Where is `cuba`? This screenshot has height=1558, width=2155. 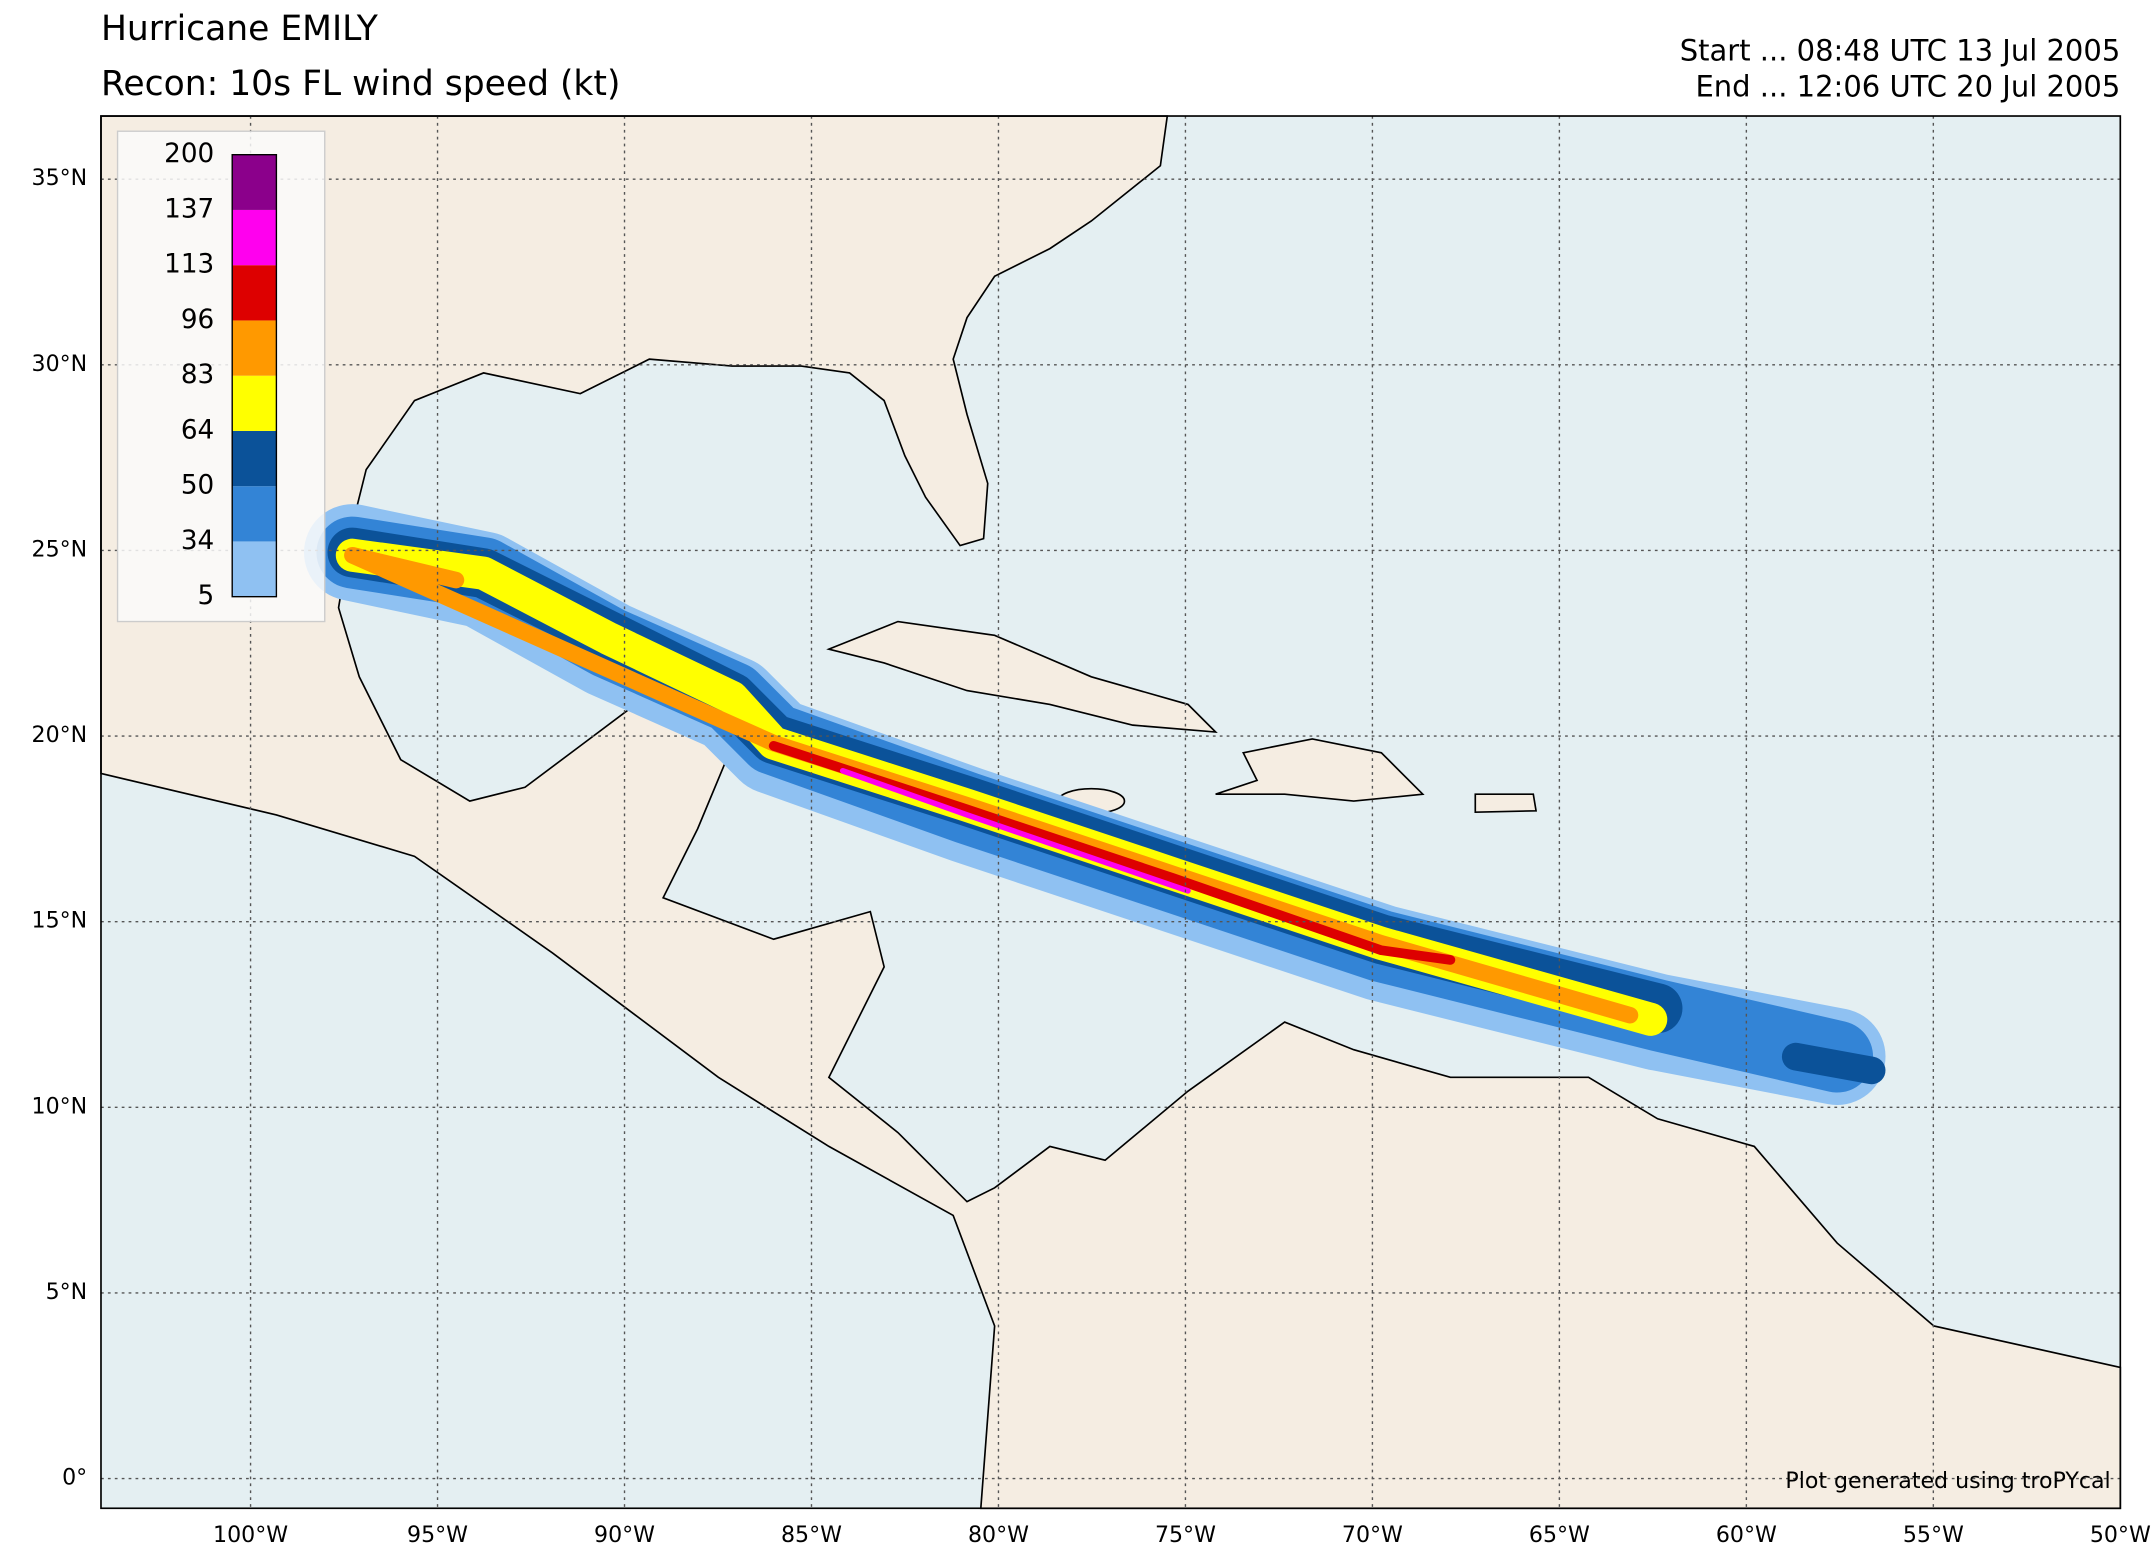
cuba is located at coordinates (1022, 677).